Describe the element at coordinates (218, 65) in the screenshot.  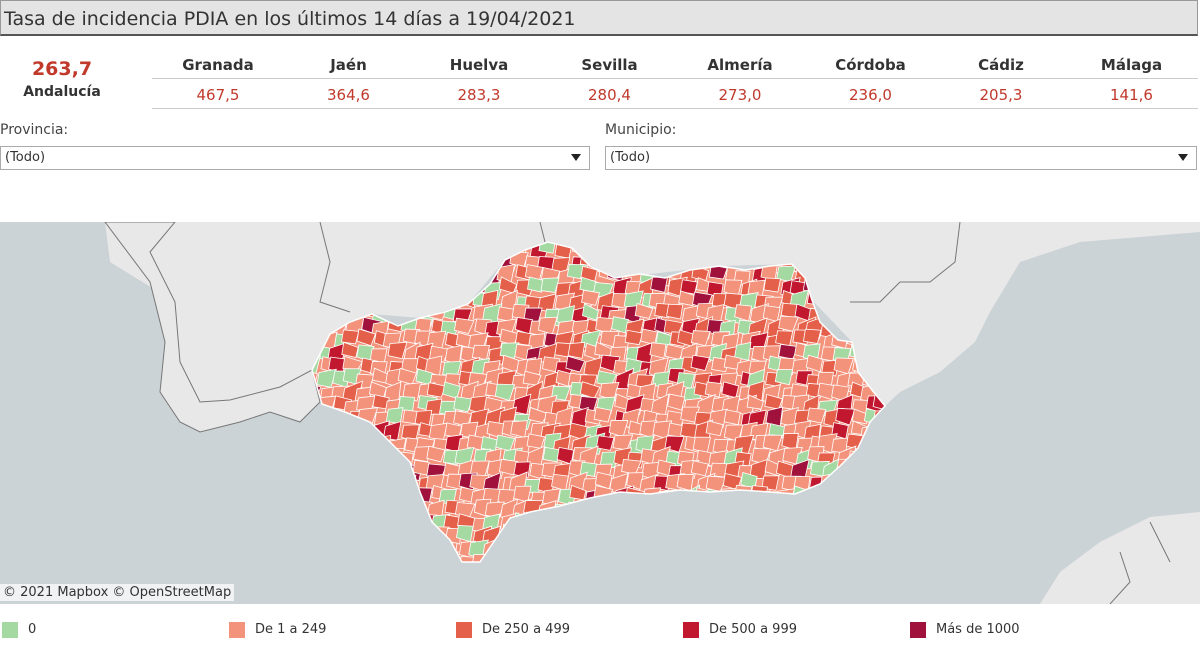
I see `province-name: Granada` at that location.